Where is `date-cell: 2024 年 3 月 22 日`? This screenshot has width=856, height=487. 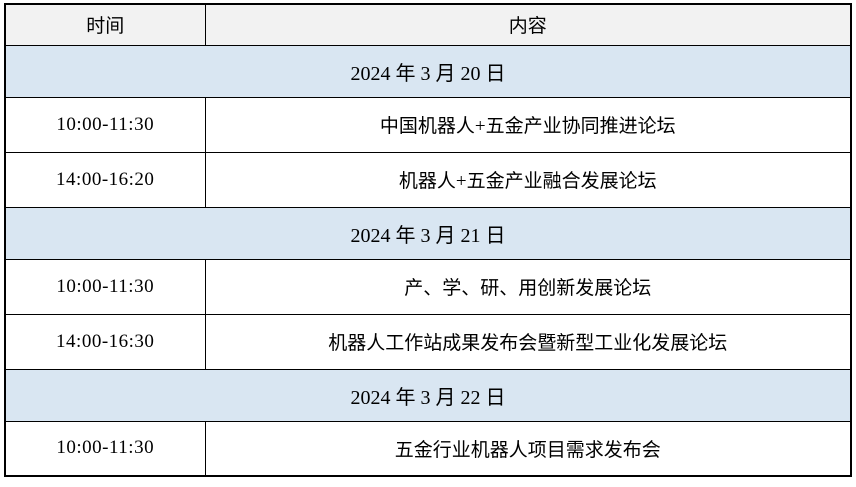 date-cell: 2024 年 3 月 22 日 is located at coordinates (428, 395).